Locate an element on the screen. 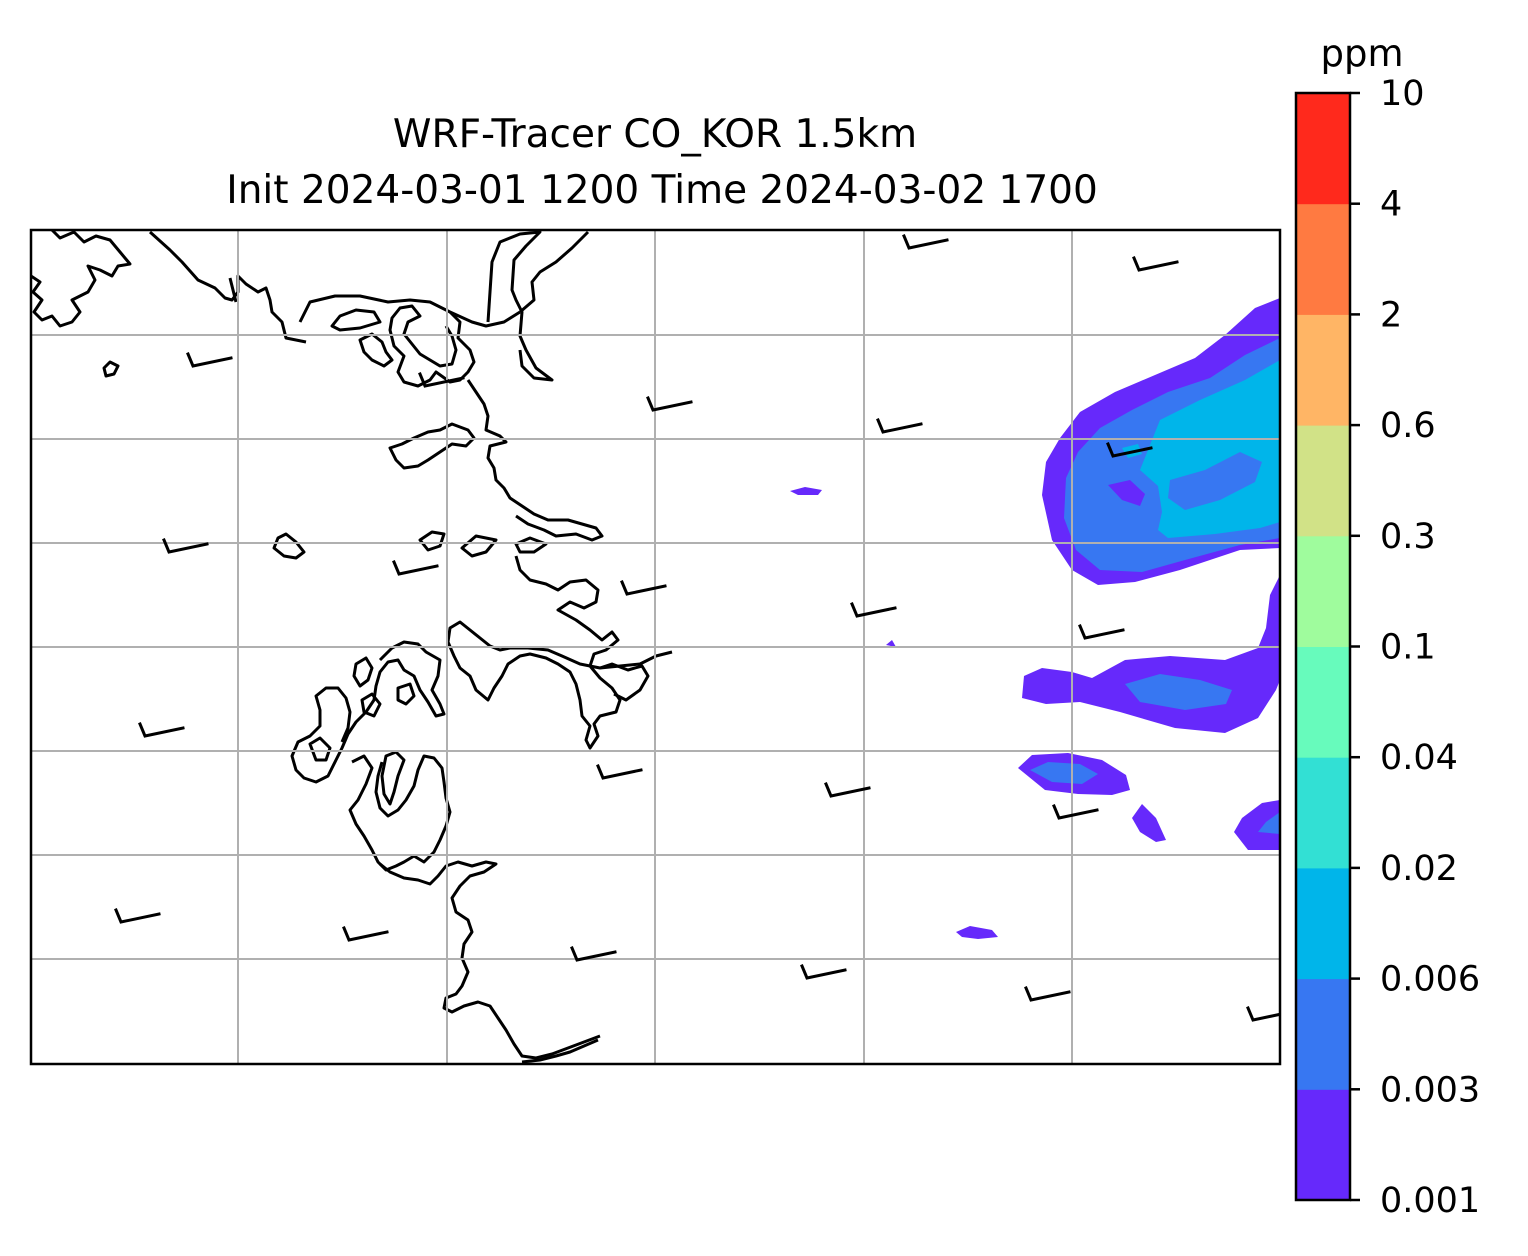  colorbar-bands is located at coordinates (1323, 647).